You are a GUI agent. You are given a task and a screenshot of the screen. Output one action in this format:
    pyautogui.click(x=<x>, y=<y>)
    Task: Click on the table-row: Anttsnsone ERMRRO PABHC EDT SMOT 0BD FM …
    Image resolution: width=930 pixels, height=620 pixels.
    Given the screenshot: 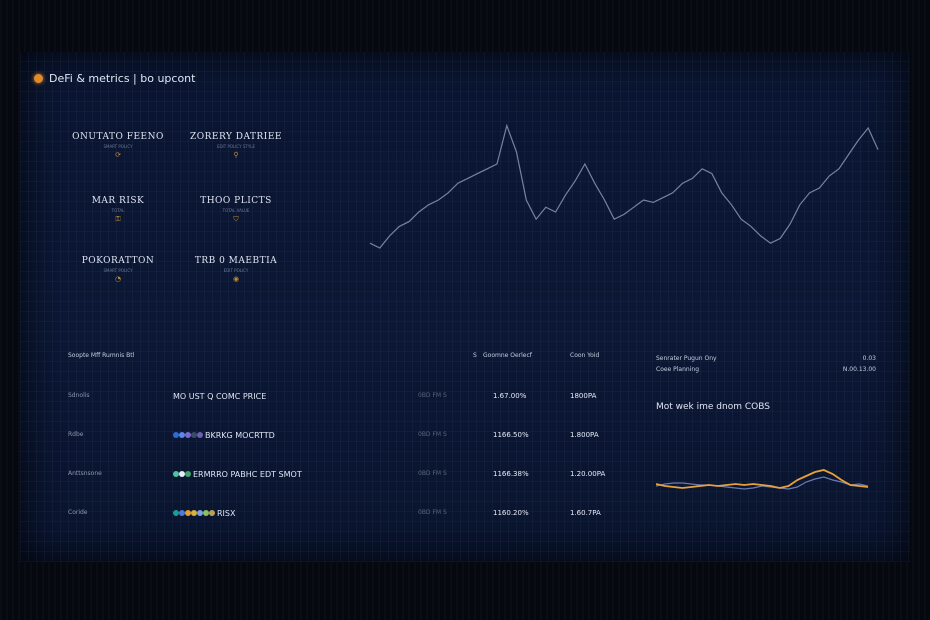 What is the action you would take?
    pyautogui.click(x=348, y=477)
    